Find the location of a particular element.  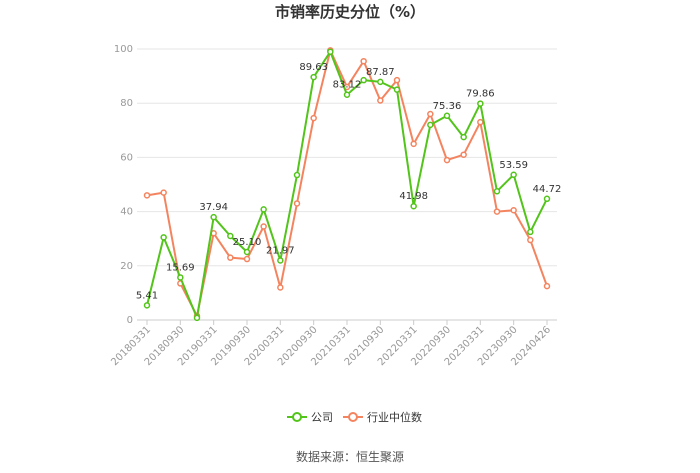

data-label: 41.98 is located at coordinates (413, 196).